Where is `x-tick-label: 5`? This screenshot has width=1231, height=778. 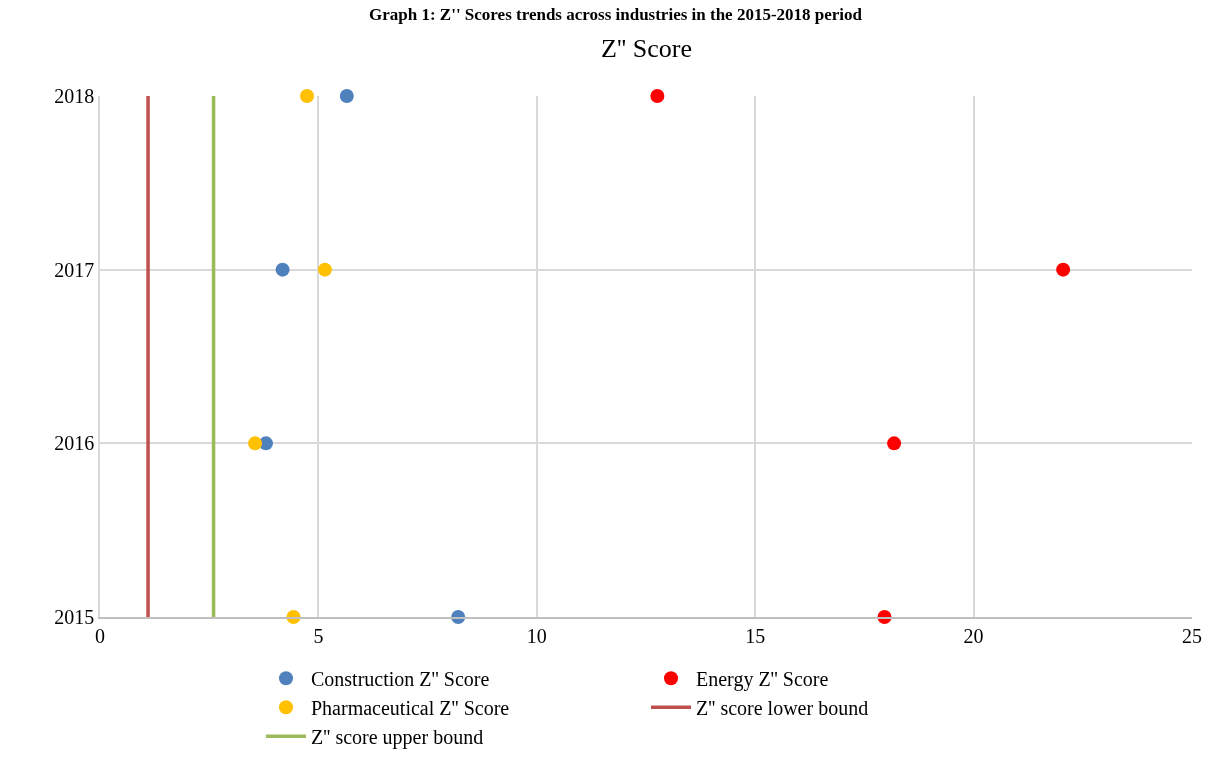
x-tick-label: 5 is located at coordinates (318, 635).